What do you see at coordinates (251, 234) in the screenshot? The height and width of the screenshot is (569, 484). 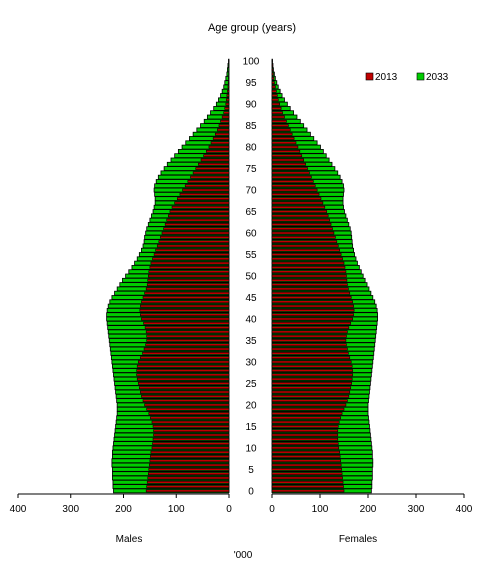 I see `age-tick-label: 60` at bounding box center [251, 234].